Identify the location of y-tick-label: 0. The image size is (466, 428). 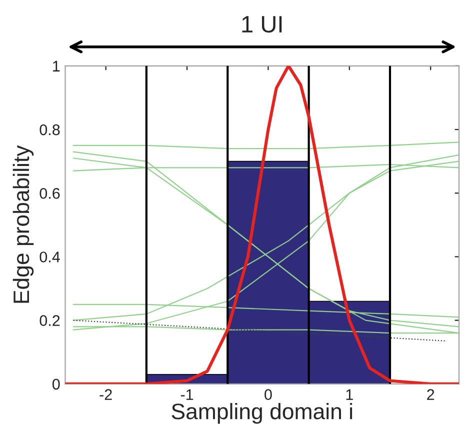
(56, 384).